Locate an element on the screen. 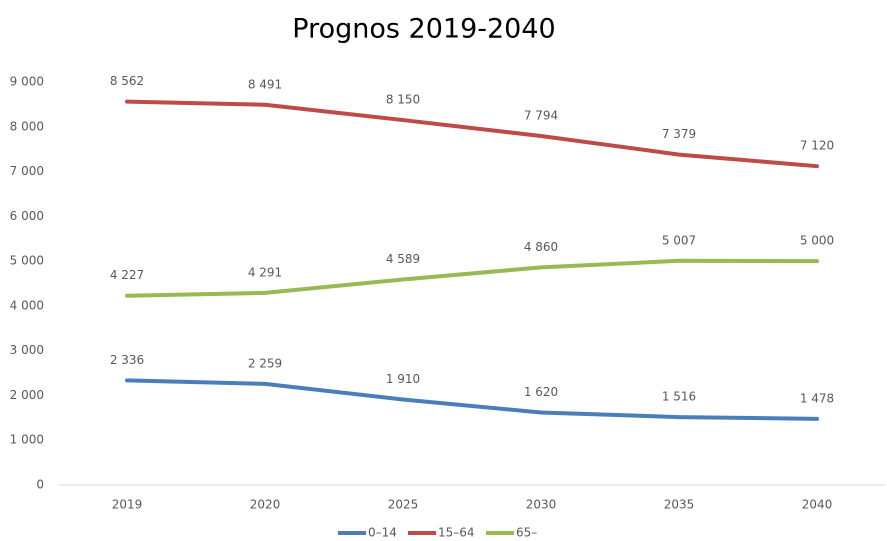  data-label: 7 794 is located at coordinates (541, 116).